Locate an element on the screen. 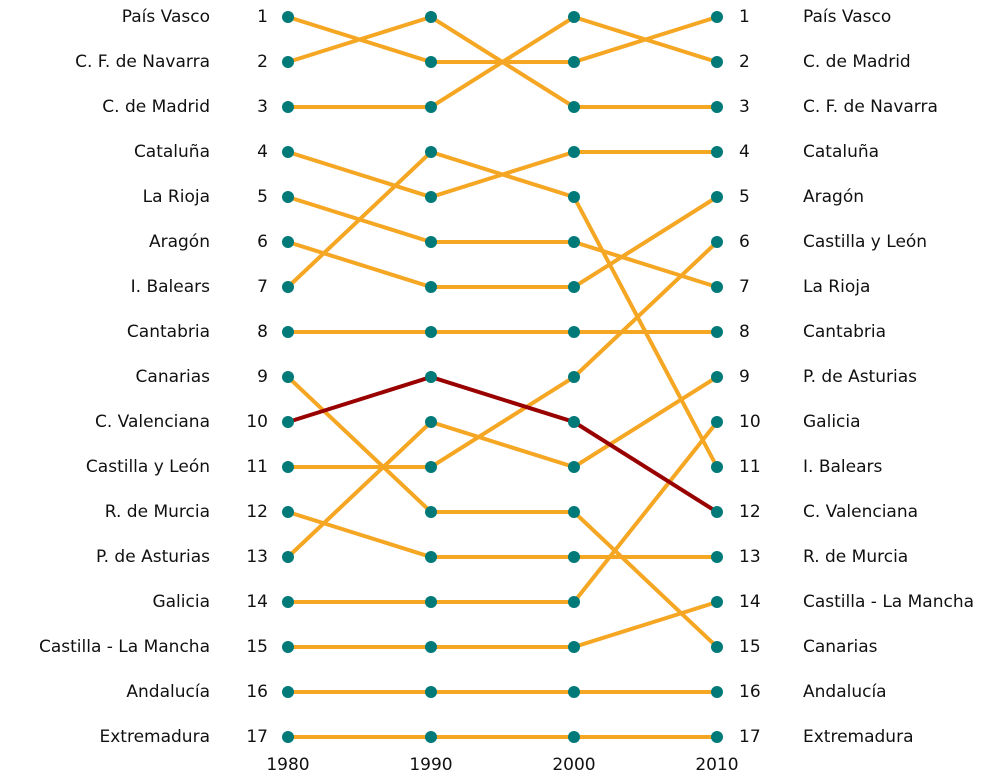 This screenshot has height=776, width=1008. y-tick-label-right: 1 is located at coordinates (744, 17).